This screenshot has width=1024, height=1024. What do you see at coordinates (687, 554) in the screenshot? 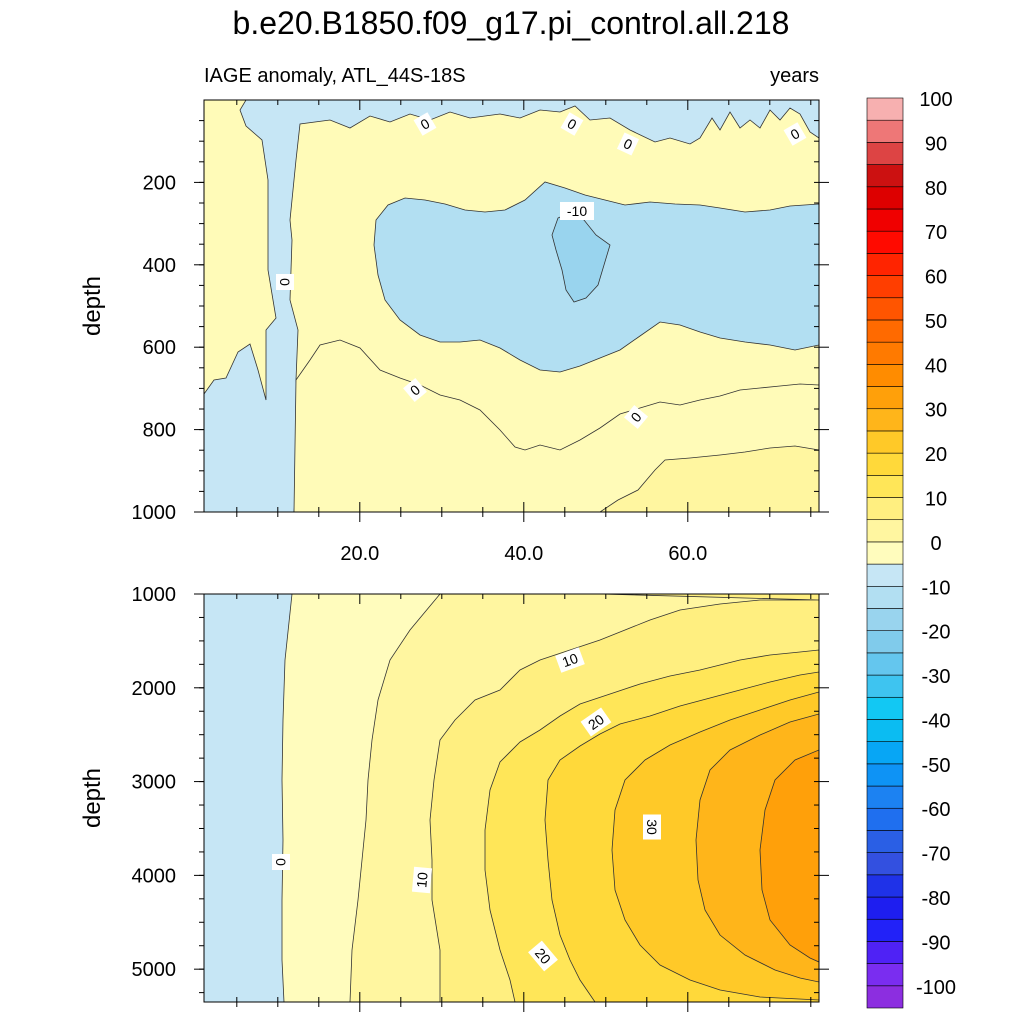
I see `top-x-tick-label: 60.0` at bounding box center [687, 554].